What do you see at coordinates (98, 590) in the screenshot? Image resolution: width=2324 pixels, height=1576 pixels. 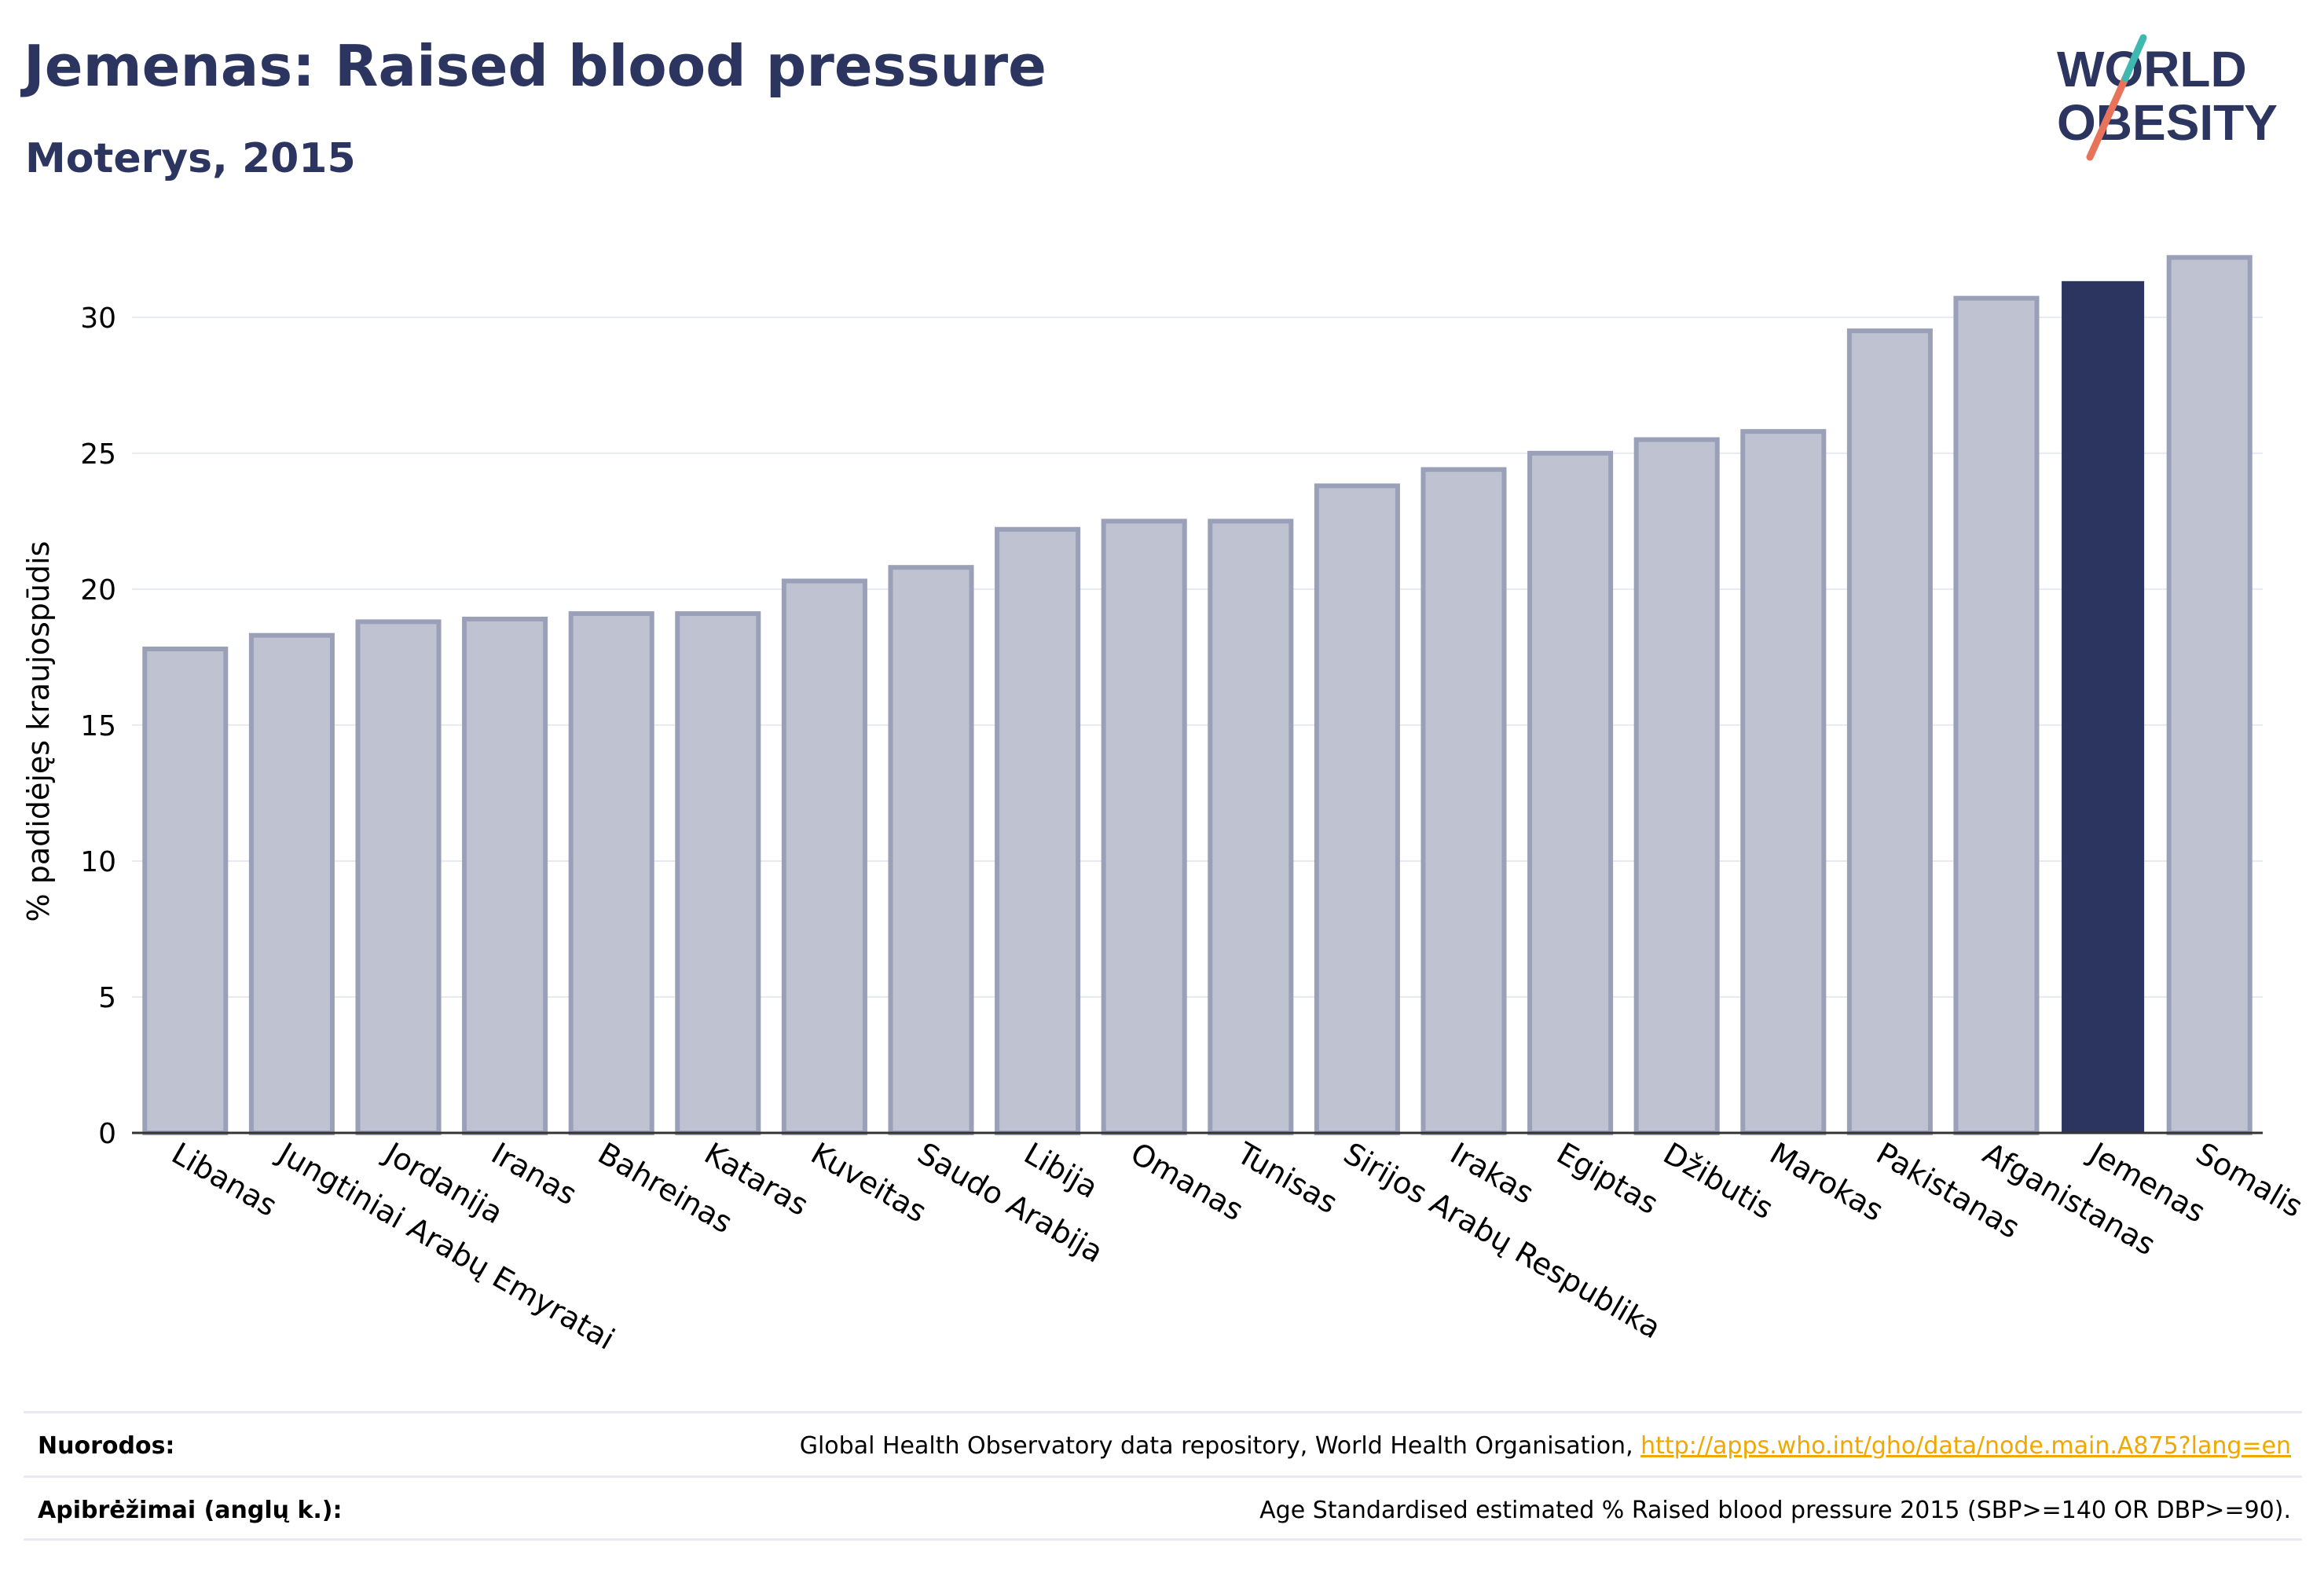 I see `y-tick-label: 20` at bounding box center [98, 590].